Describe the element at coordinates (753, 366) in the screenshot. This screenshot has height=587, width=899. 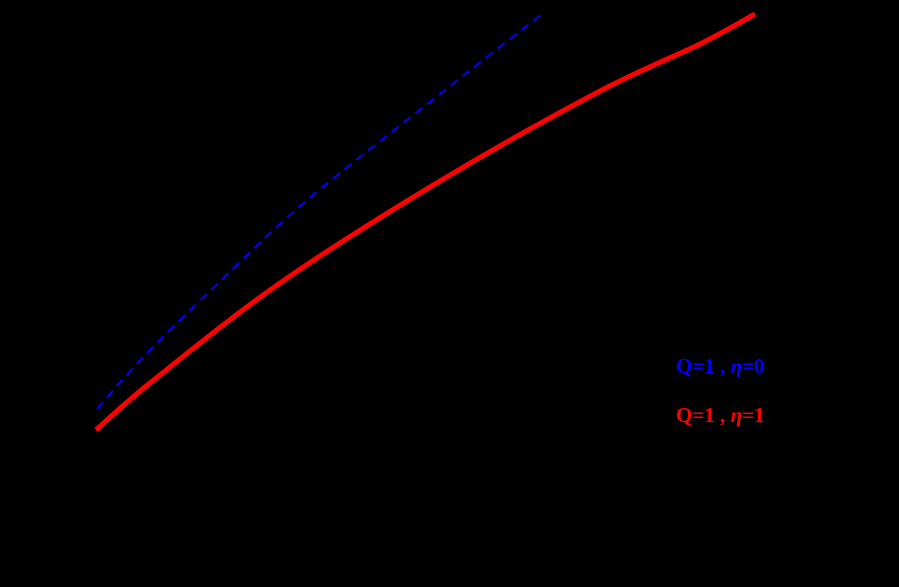
I see `legend-label-eta-value: =0` at that location.